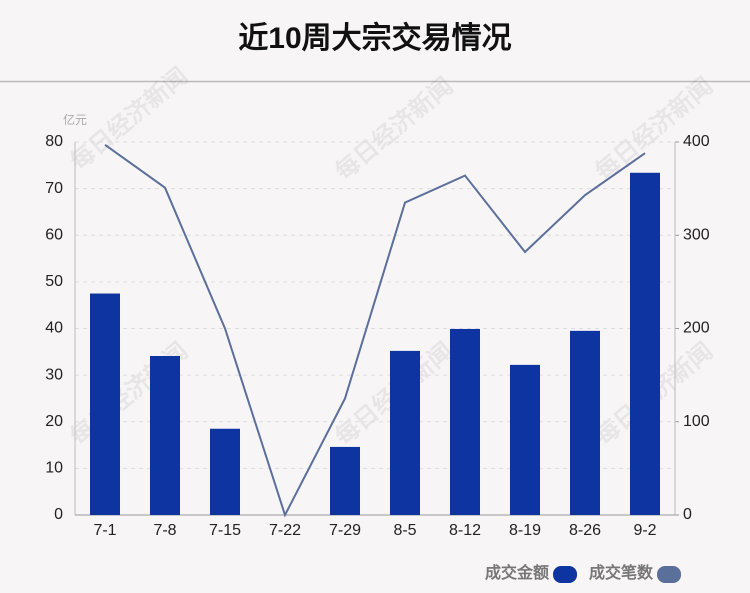 The width and height of the screenshot is (750, 593). I want to click on y2-tick-label: 300, so click(696, 234).